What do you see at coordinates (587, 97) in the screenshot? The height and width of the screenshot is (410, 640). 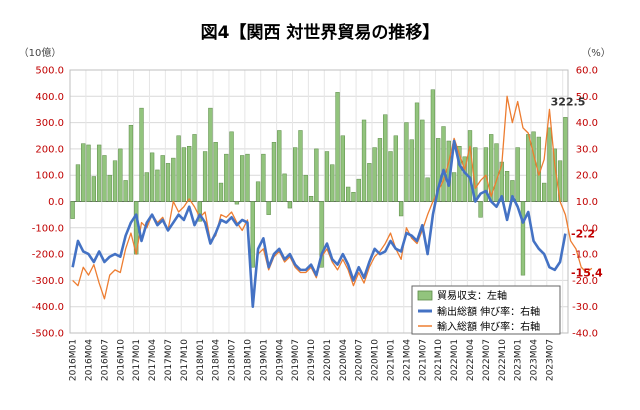 I see `right-tick-label: 50.0` at bounding box center [587, 97].